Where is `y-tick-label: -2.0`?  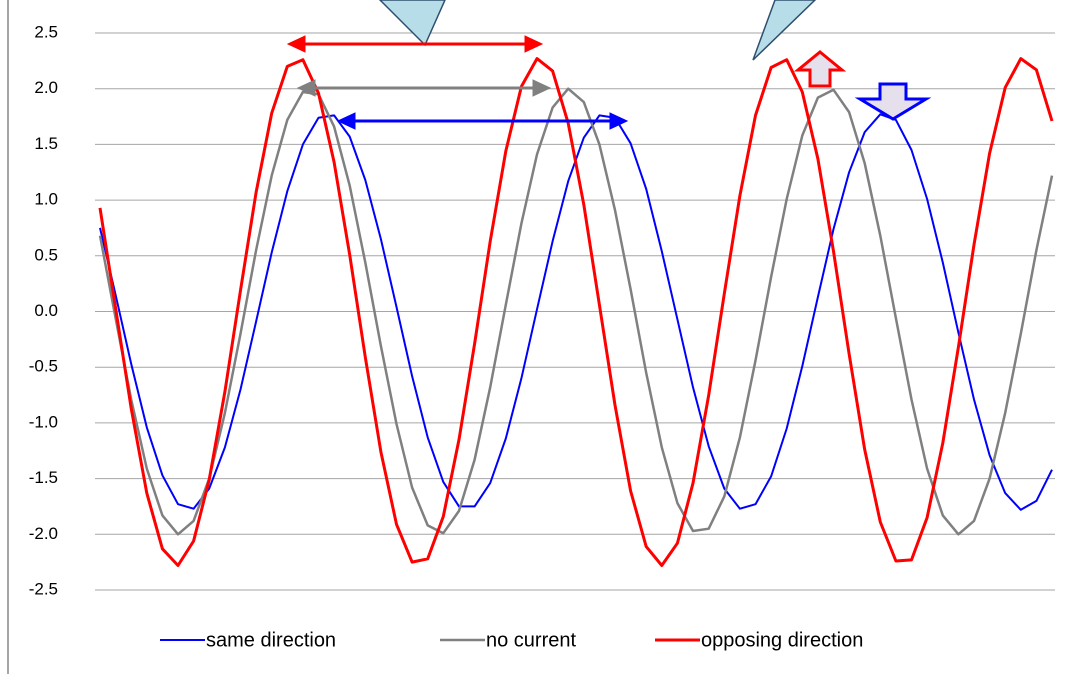 y-tick-label: -2.0 is located at coordinates (43, 533).